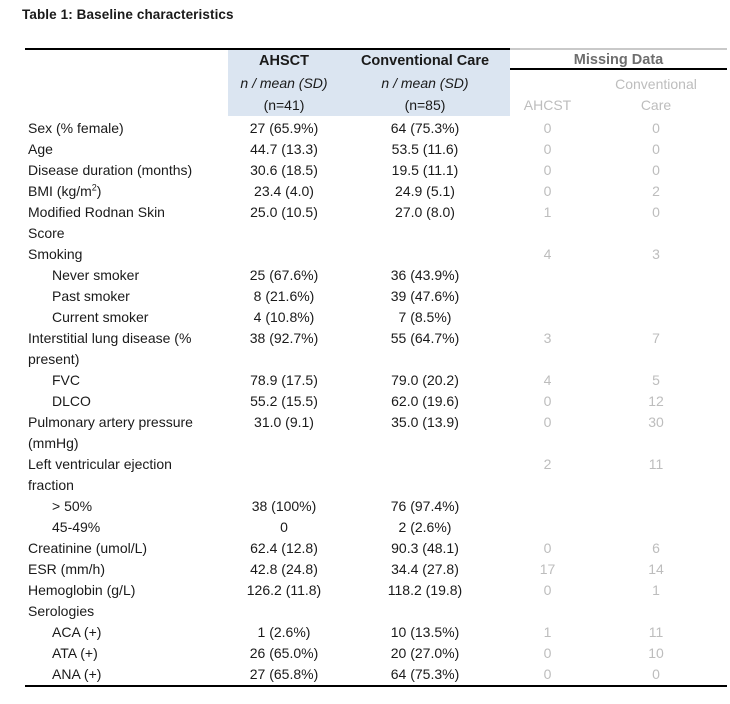 The width and height of the screenshot is (730, 704). I want to click on conventional-care-value: 53.5 (11.6), so click(425, 149).